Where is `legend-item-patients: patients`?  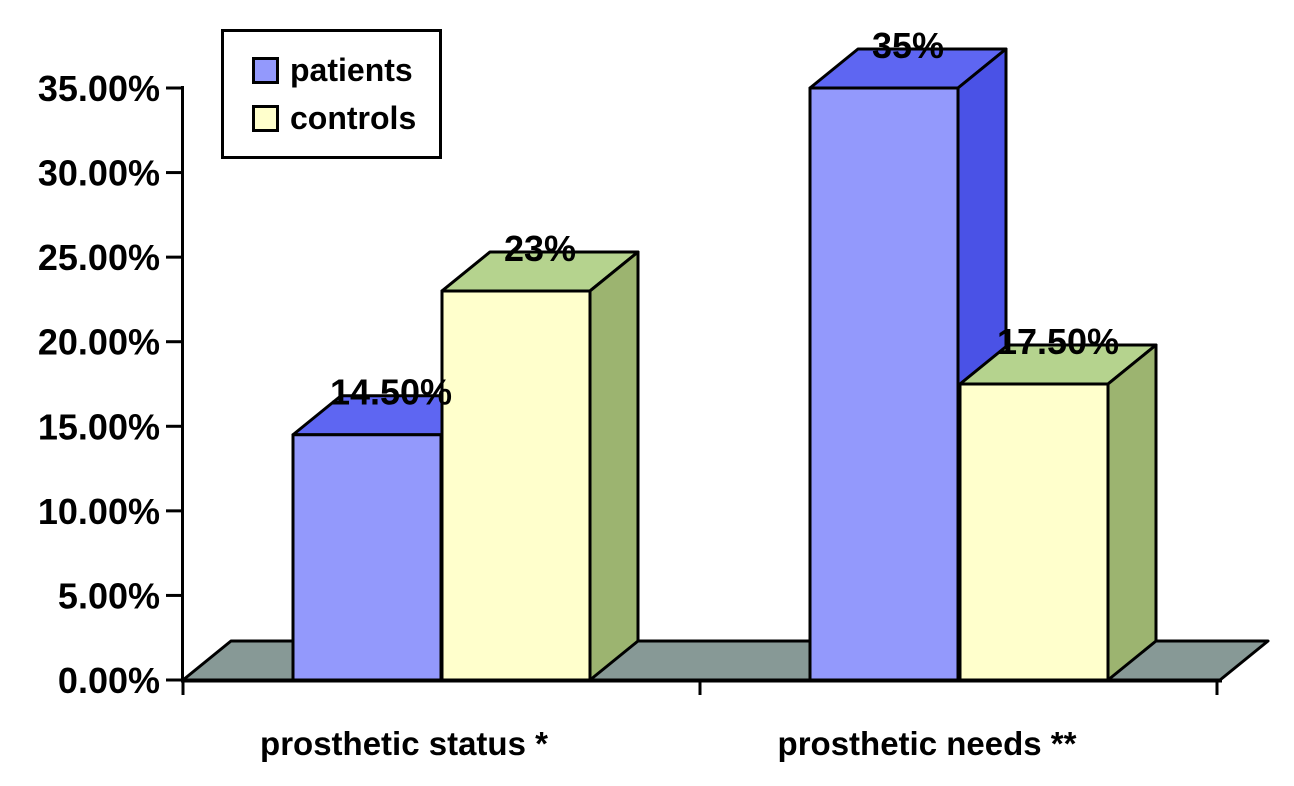
legend-item-patients: patients is located at coordinates (345, 70).